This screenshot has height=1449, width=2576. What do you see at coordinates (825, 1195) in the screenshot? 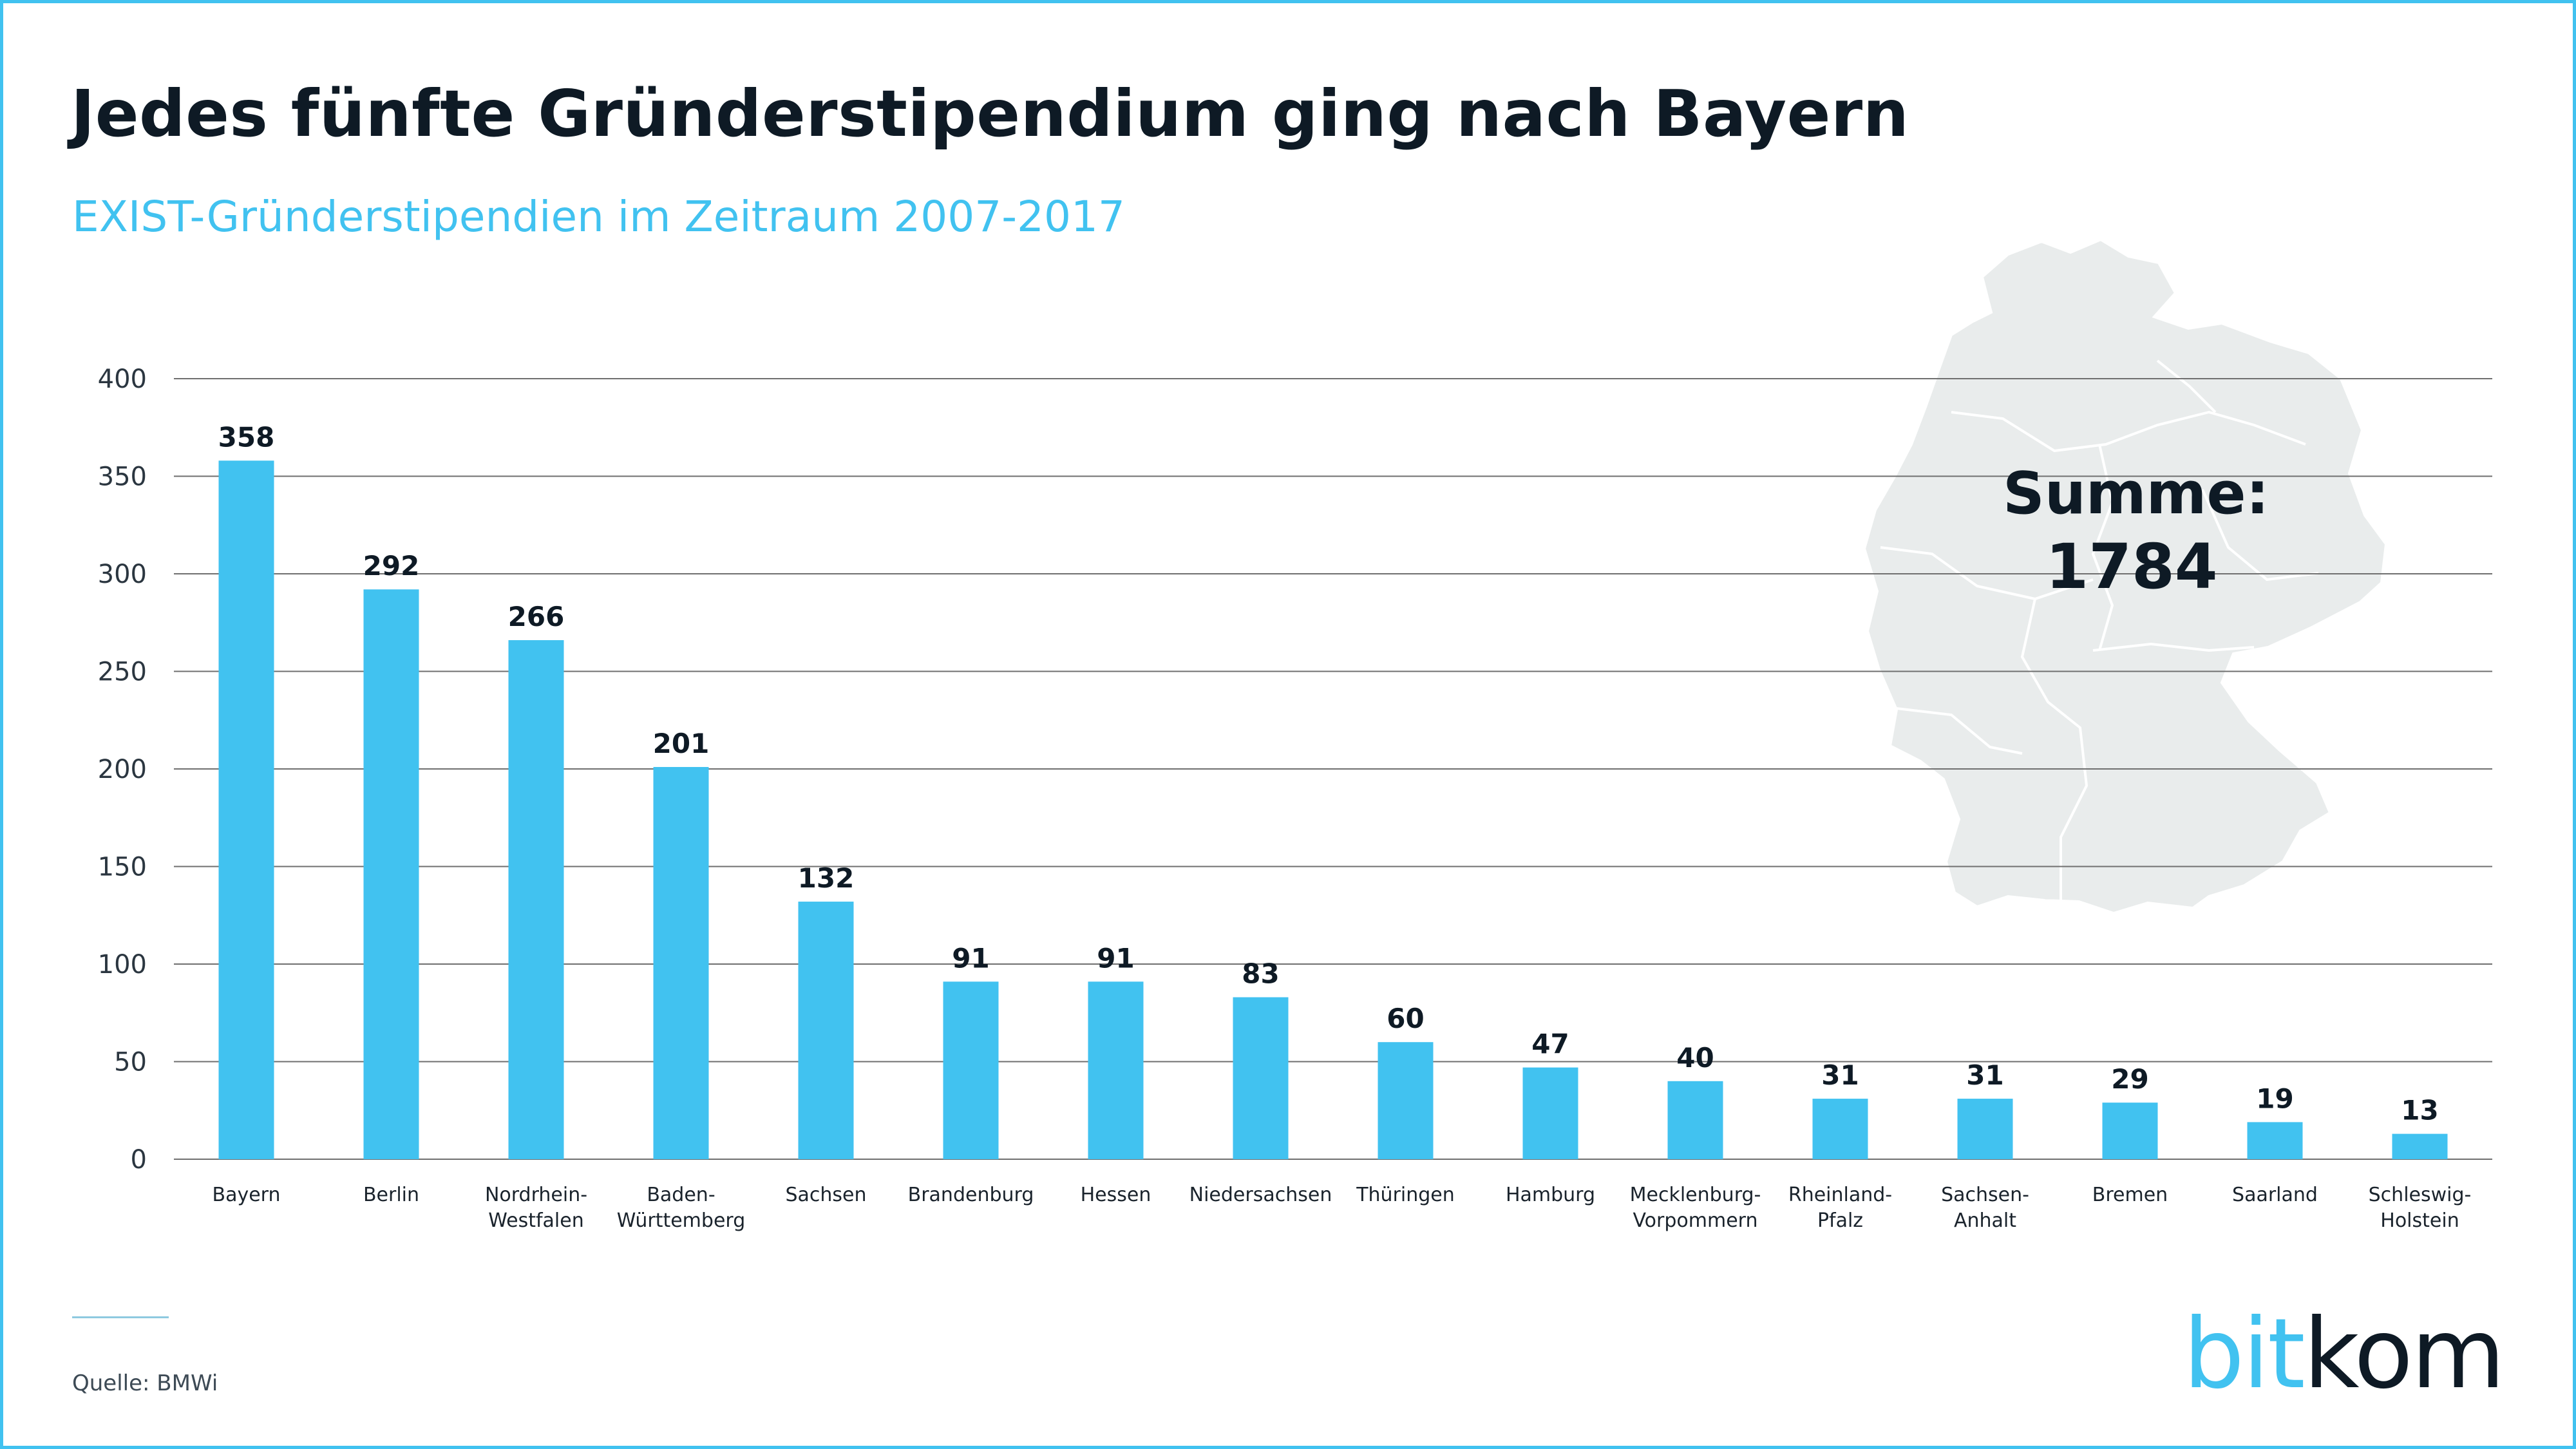
I see `x-tick-label: Sachsen` at bounding box center [825, 1195].